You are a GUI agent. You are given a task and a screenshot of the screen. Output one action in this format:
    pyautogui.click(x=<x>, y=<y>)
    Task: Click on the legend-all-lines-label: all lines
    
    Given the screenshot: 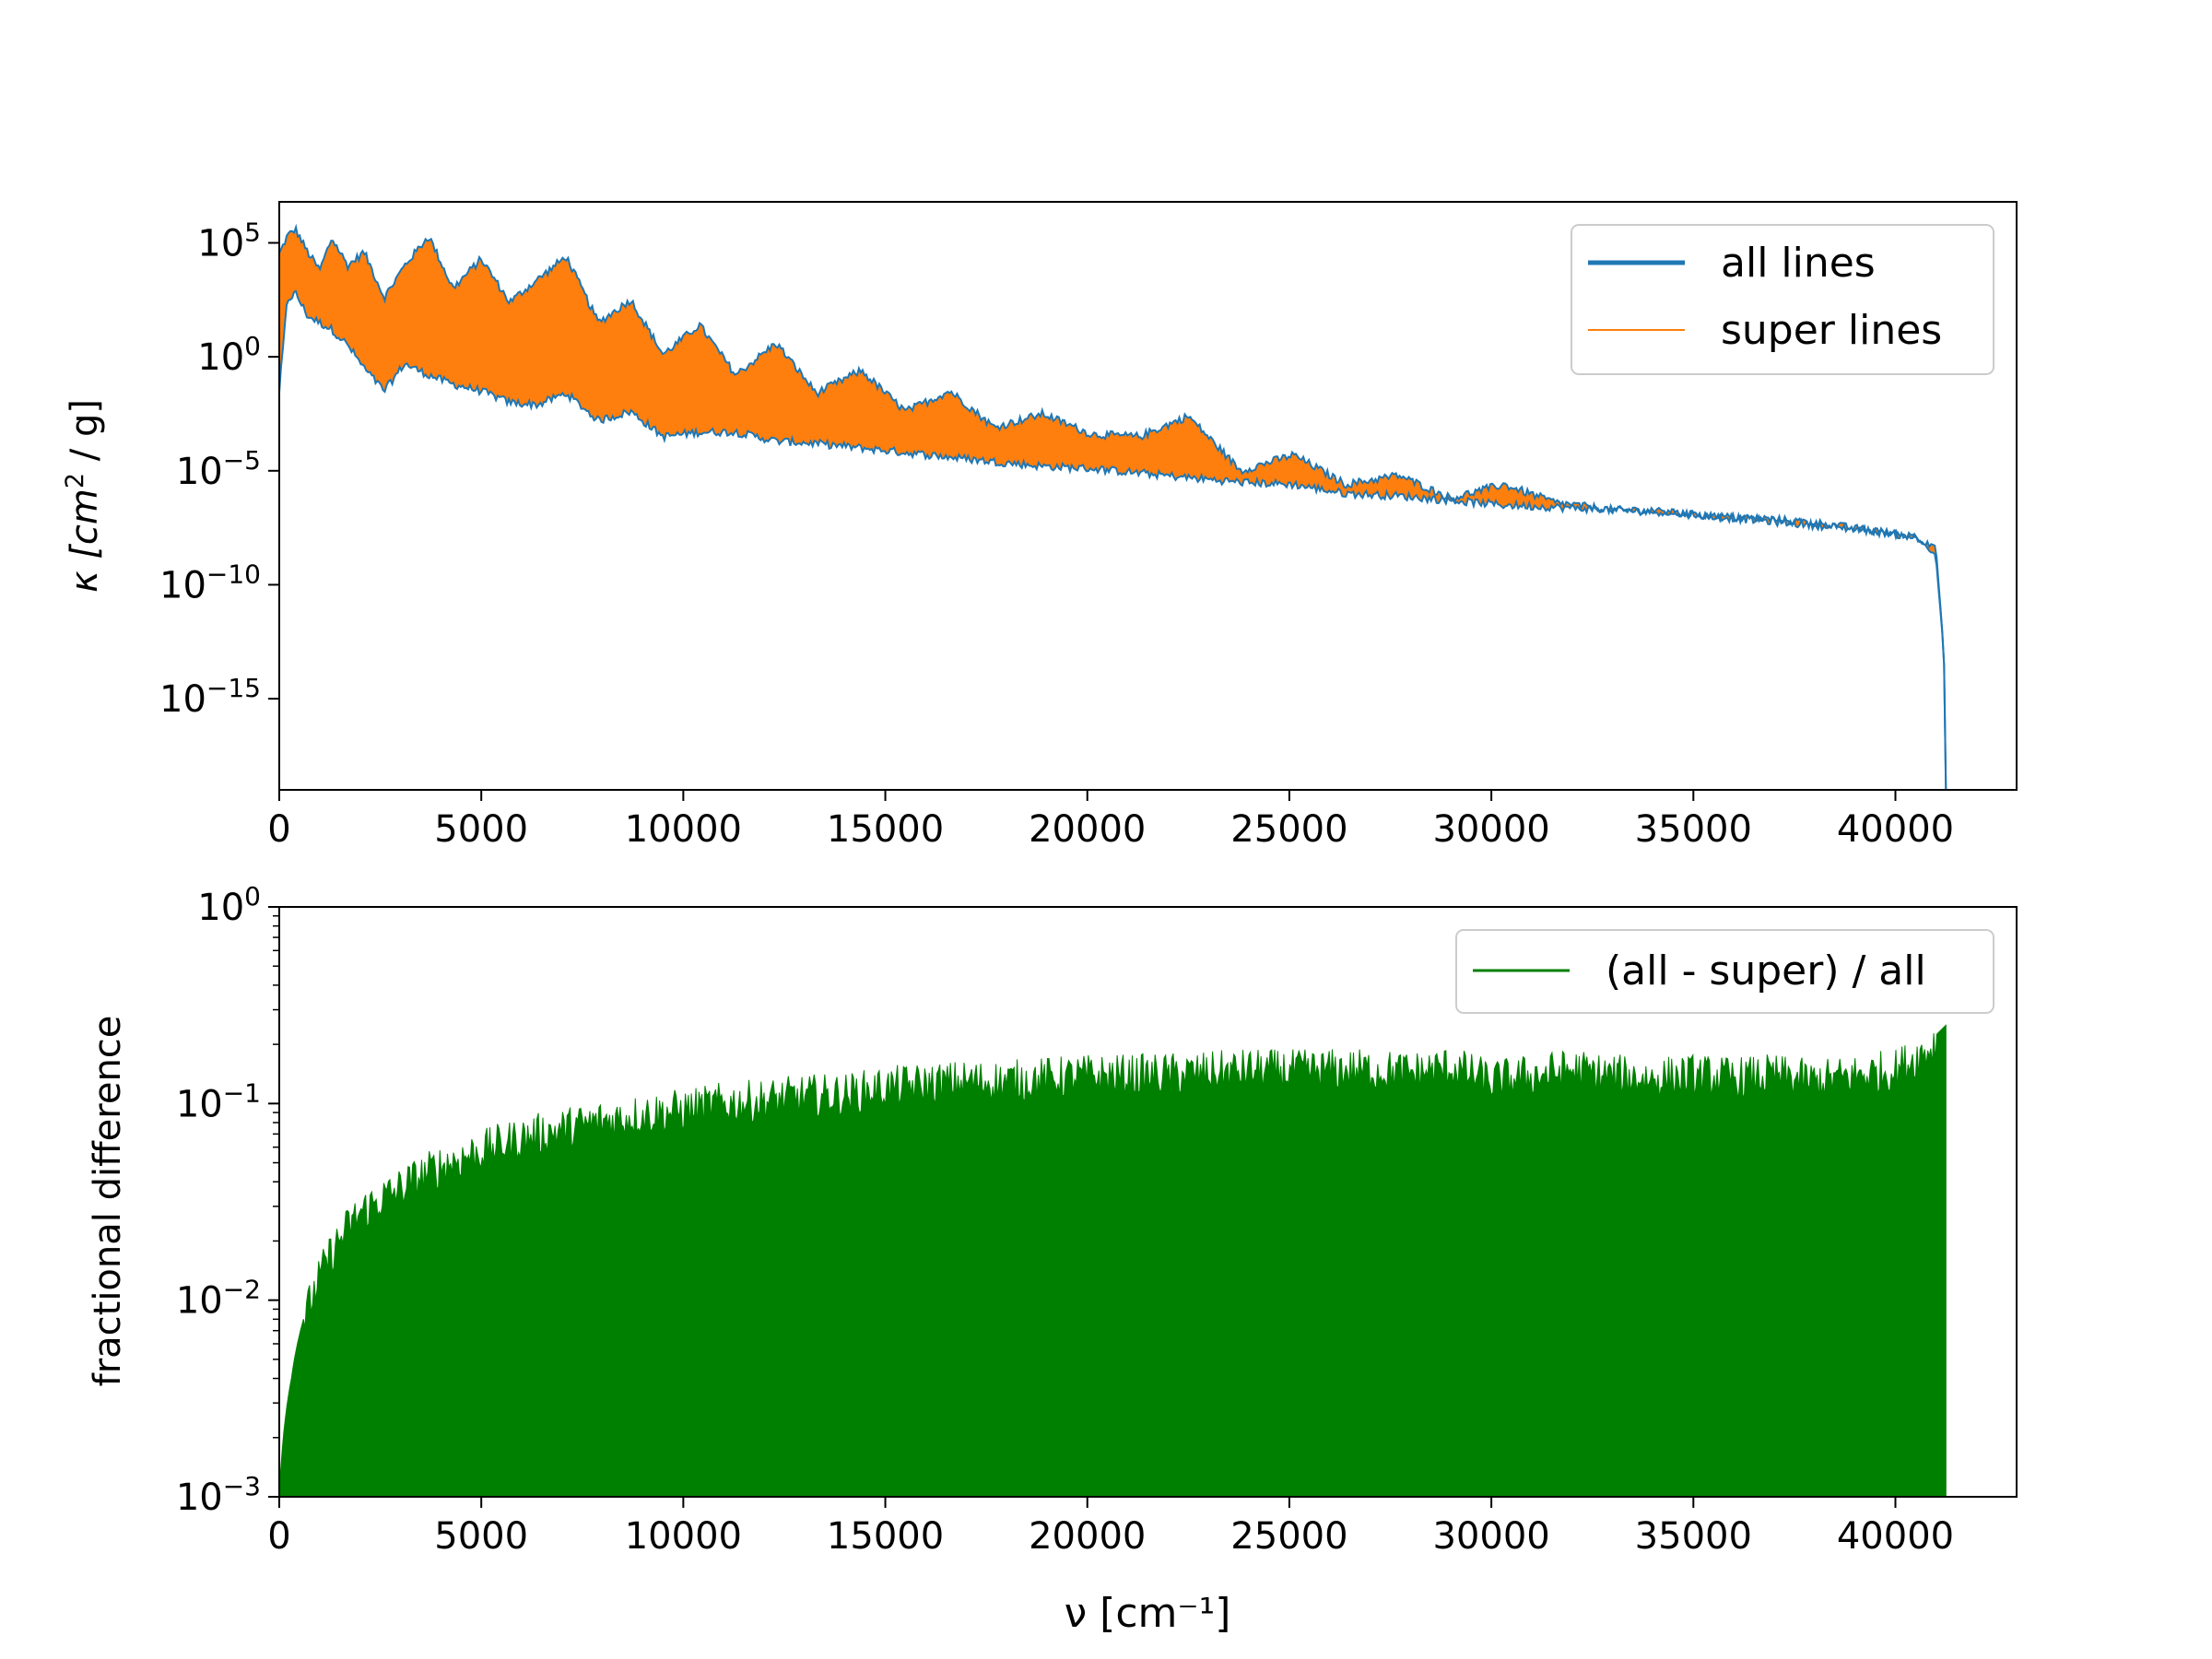 What is the action you would take?
    pyautogui.click(x=1798, y=263)
    